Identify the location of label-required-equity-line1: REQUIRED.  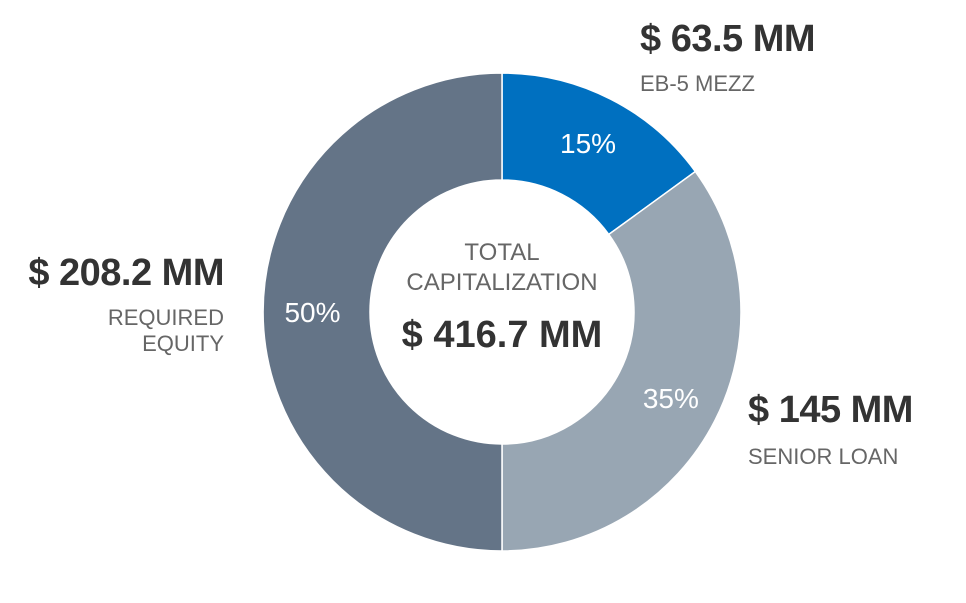
(165, 317).